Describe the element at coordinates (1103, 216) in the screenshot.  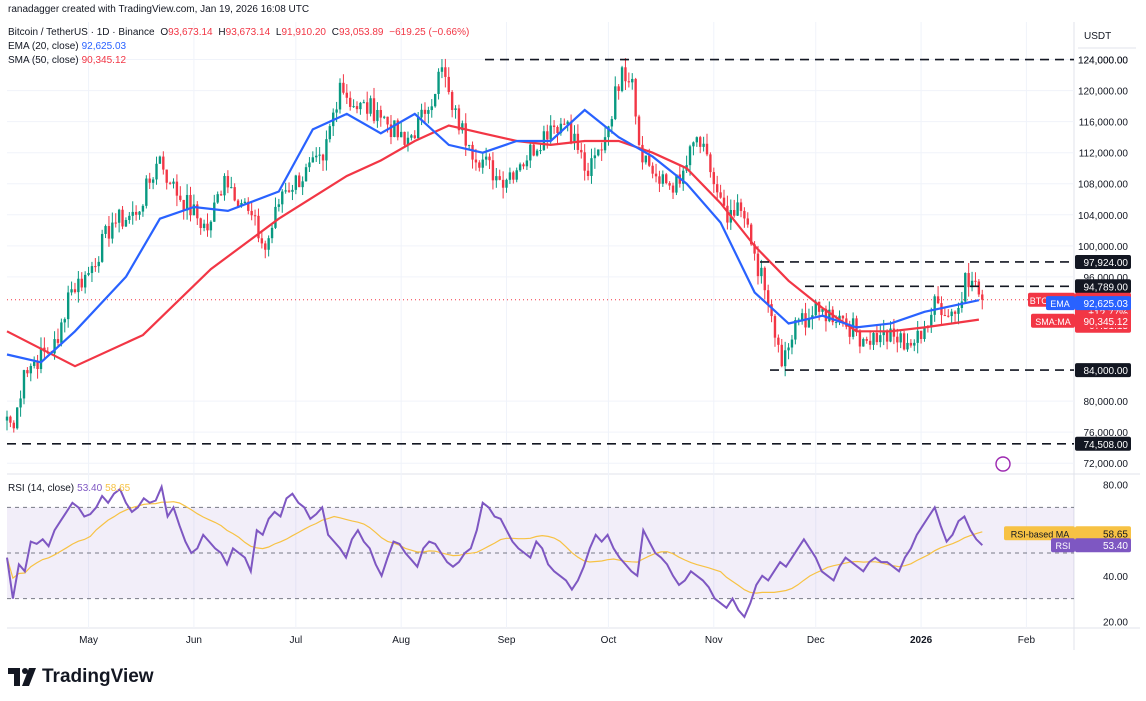
I see `price-tick-label: 104,000.00` at that location.